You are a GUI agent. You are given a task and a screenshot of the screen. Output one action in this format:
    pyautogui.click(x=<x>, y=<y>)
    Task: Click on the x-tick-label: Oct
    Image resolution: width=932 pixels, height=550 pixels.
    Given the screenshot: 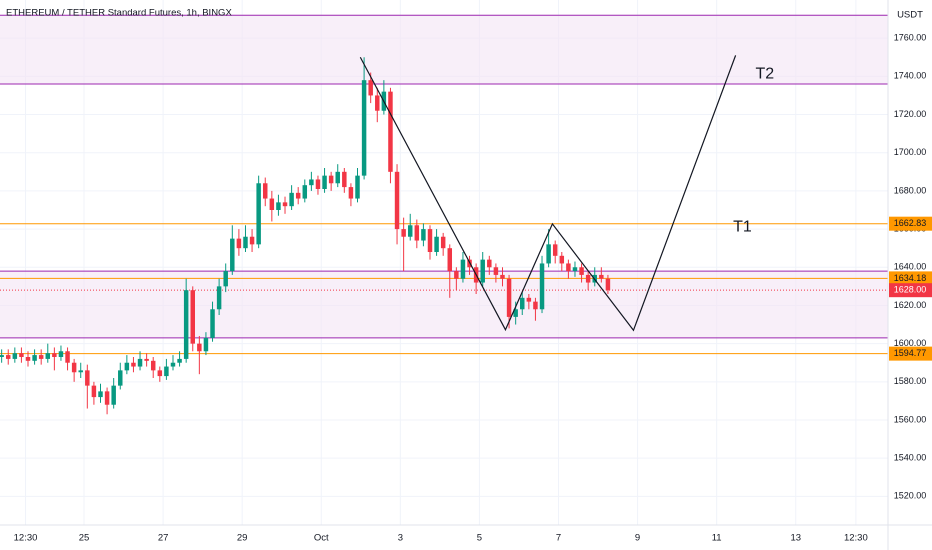 What is the action you would take?
    pyautogui.click(x=321, y=538)
    